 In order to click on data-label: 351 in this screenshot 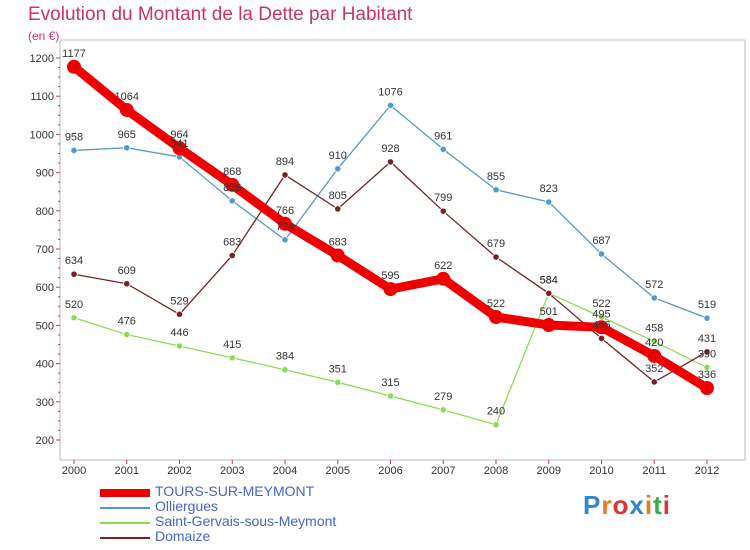, I will do `click(338, 369)`.